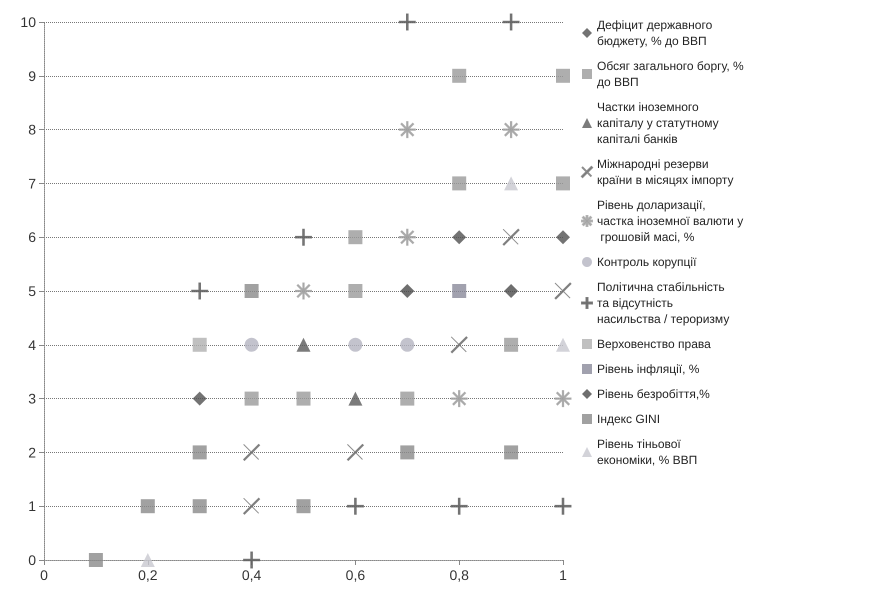 Image resolution: width=883 pixels, height=600 pixels. I want to click on x-tick-label: 0,2, so click(148, 575).